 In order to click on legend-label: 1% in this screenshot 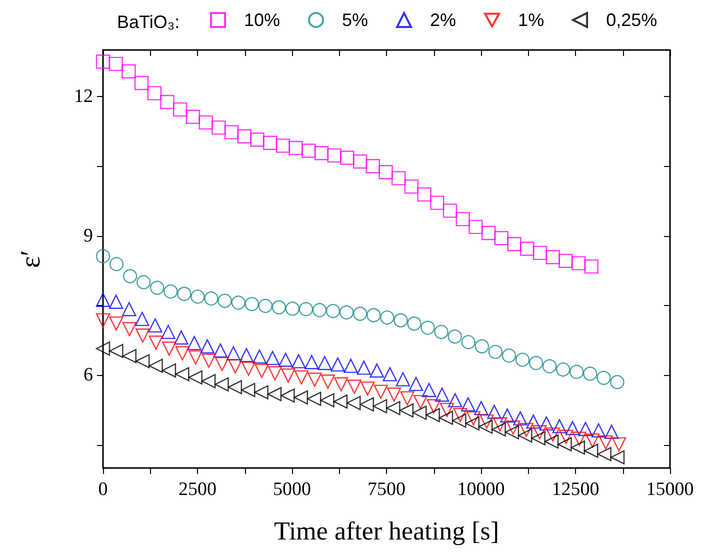, I will do `click(531, 20)`.